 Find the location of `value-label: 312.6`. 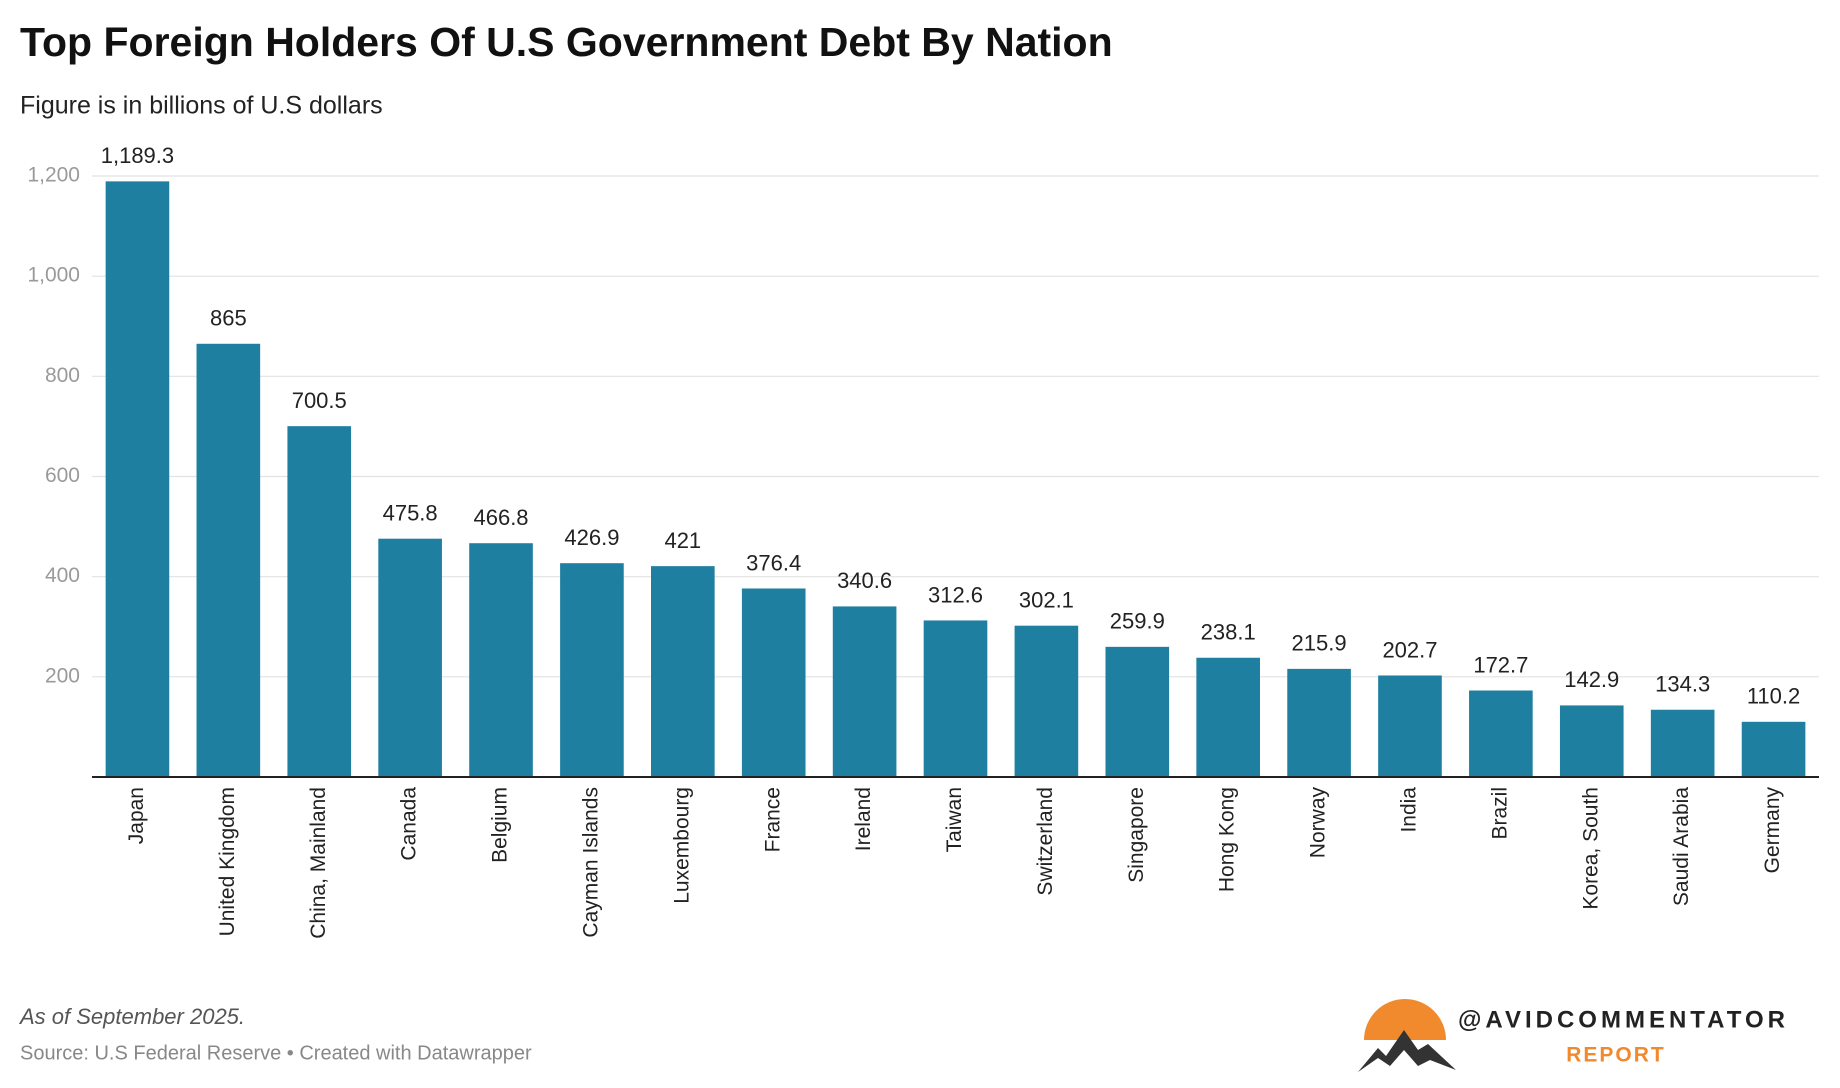

value-label: 312.6 is located at coordinates (955, 594).